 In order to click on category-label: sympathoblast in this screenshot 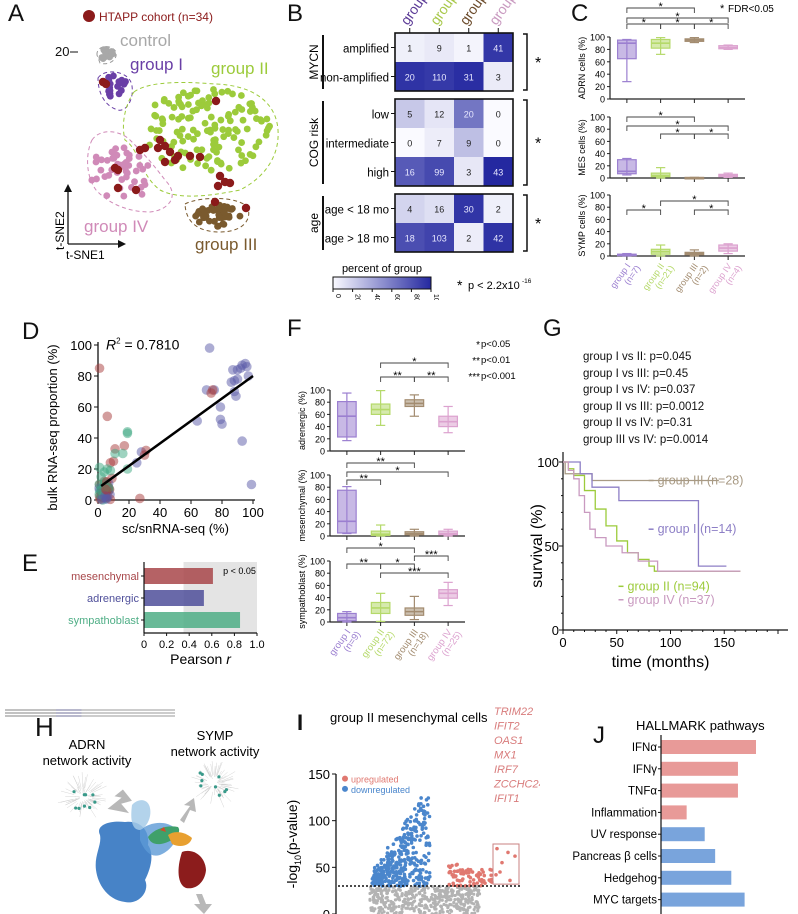, I will do `click(103, 621)`.